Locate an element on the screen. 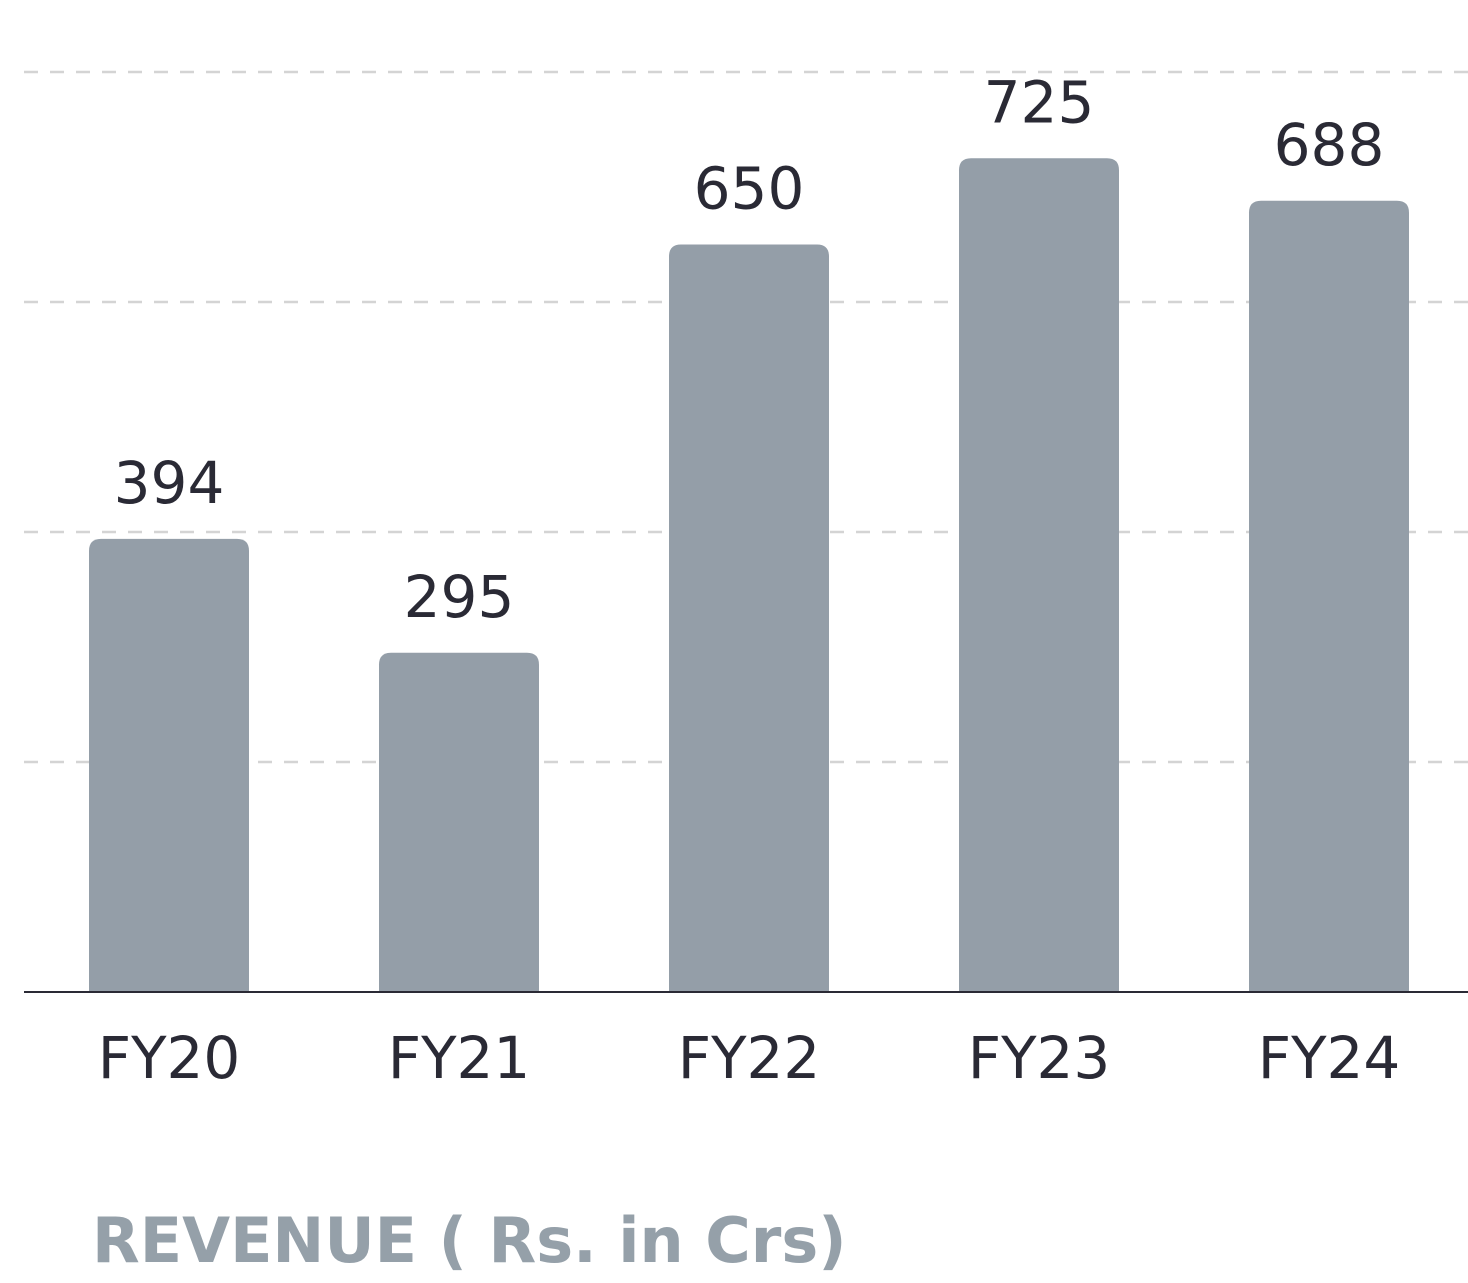 This screenshot has width=1468, height=1283. value-label: 650 is located at coordinates (749, 189).